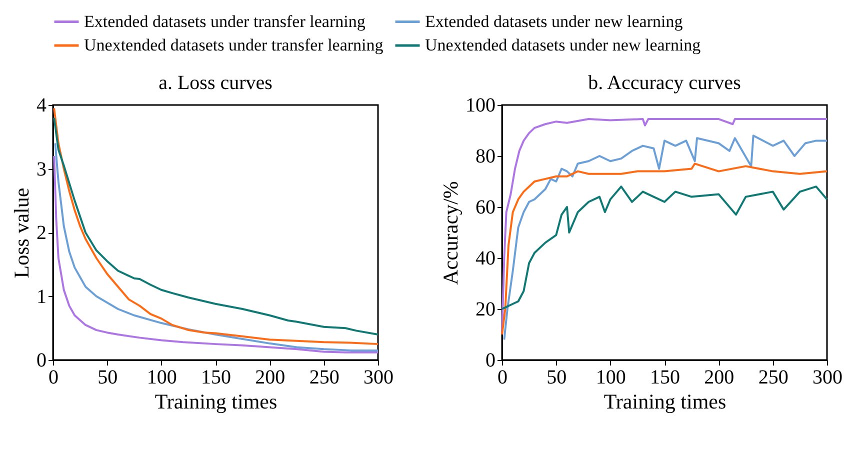 Image resolution: width=868 pixels, height=459 pixels. I want to click on legend-label: Extended datasets under transfer learning, so click(225, 21).